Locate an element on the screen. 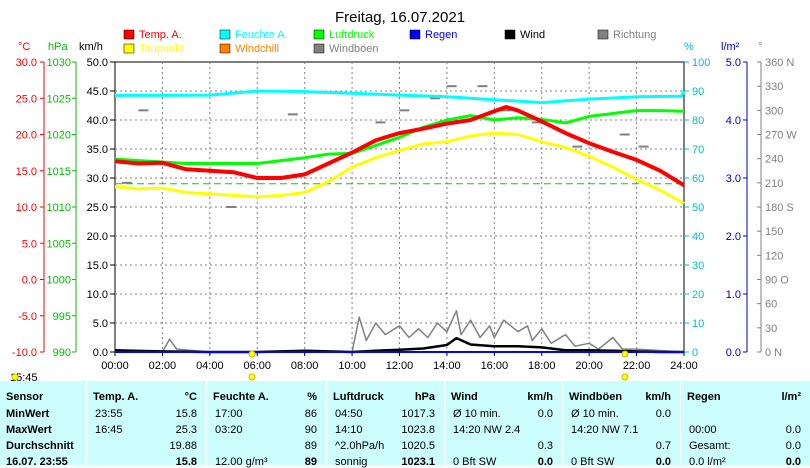 This screenshot has width=810, height=468. legend-label: Temp. A. is located at coordinates (160, 35).